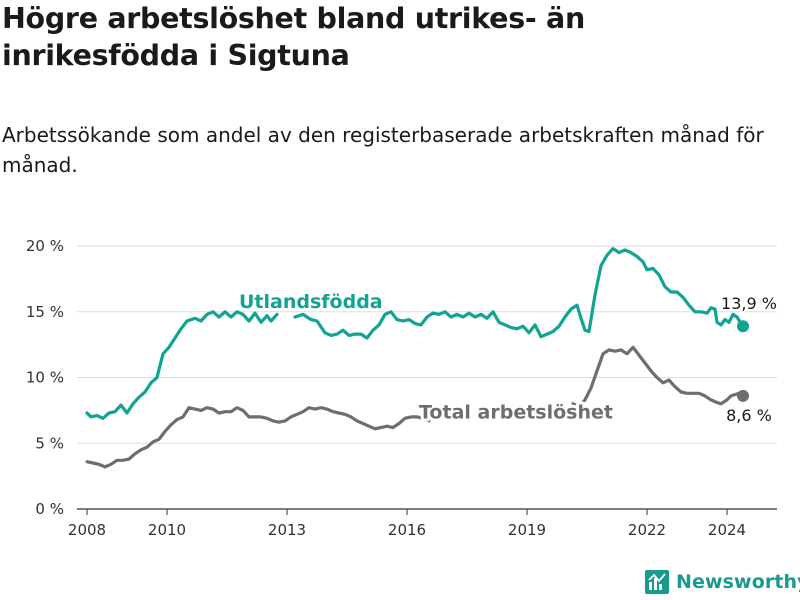 The height and width of the screenshot is (600, 800). I want to click on brand: Newsworthy, so click(722, 582).